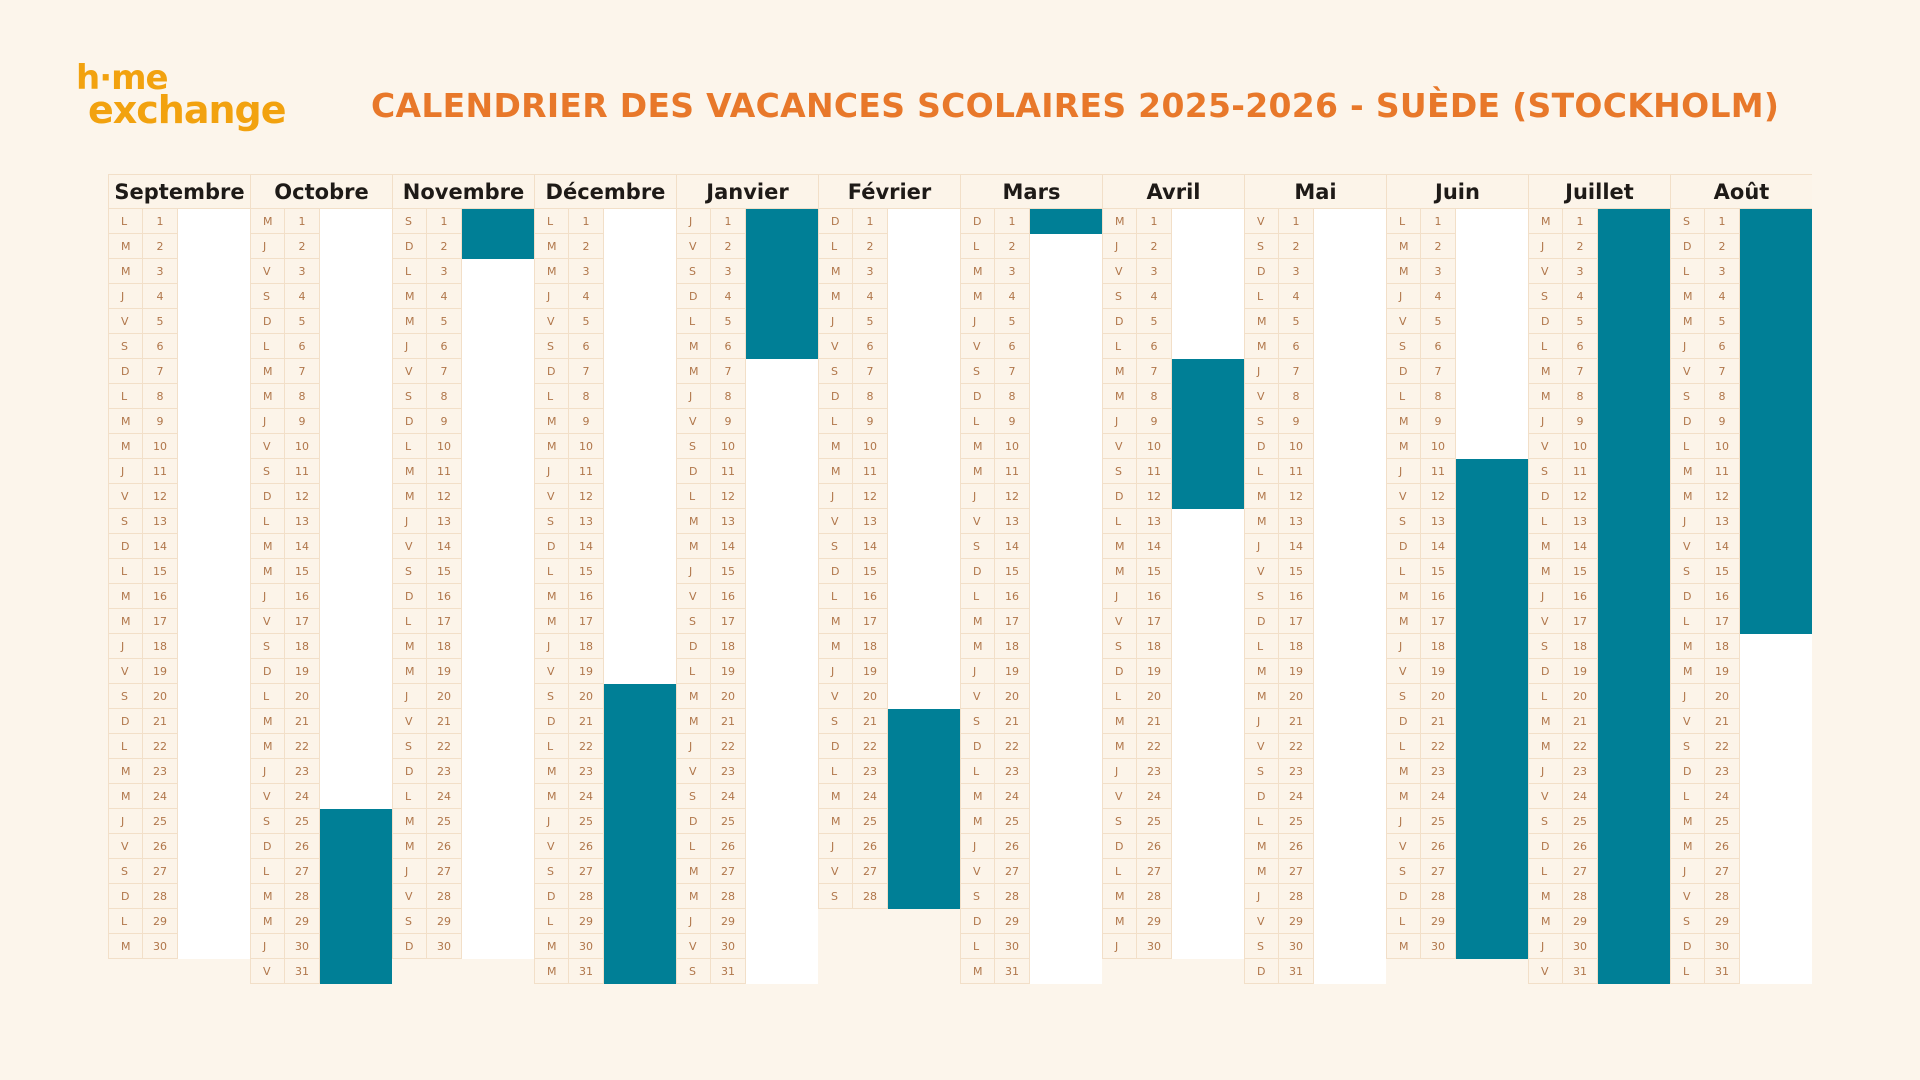 The width and height of the screenshot is (1920, 1080). Describe the element at coordinates (160, 396) in the screenshot. I see `day-number: 8` at that location.